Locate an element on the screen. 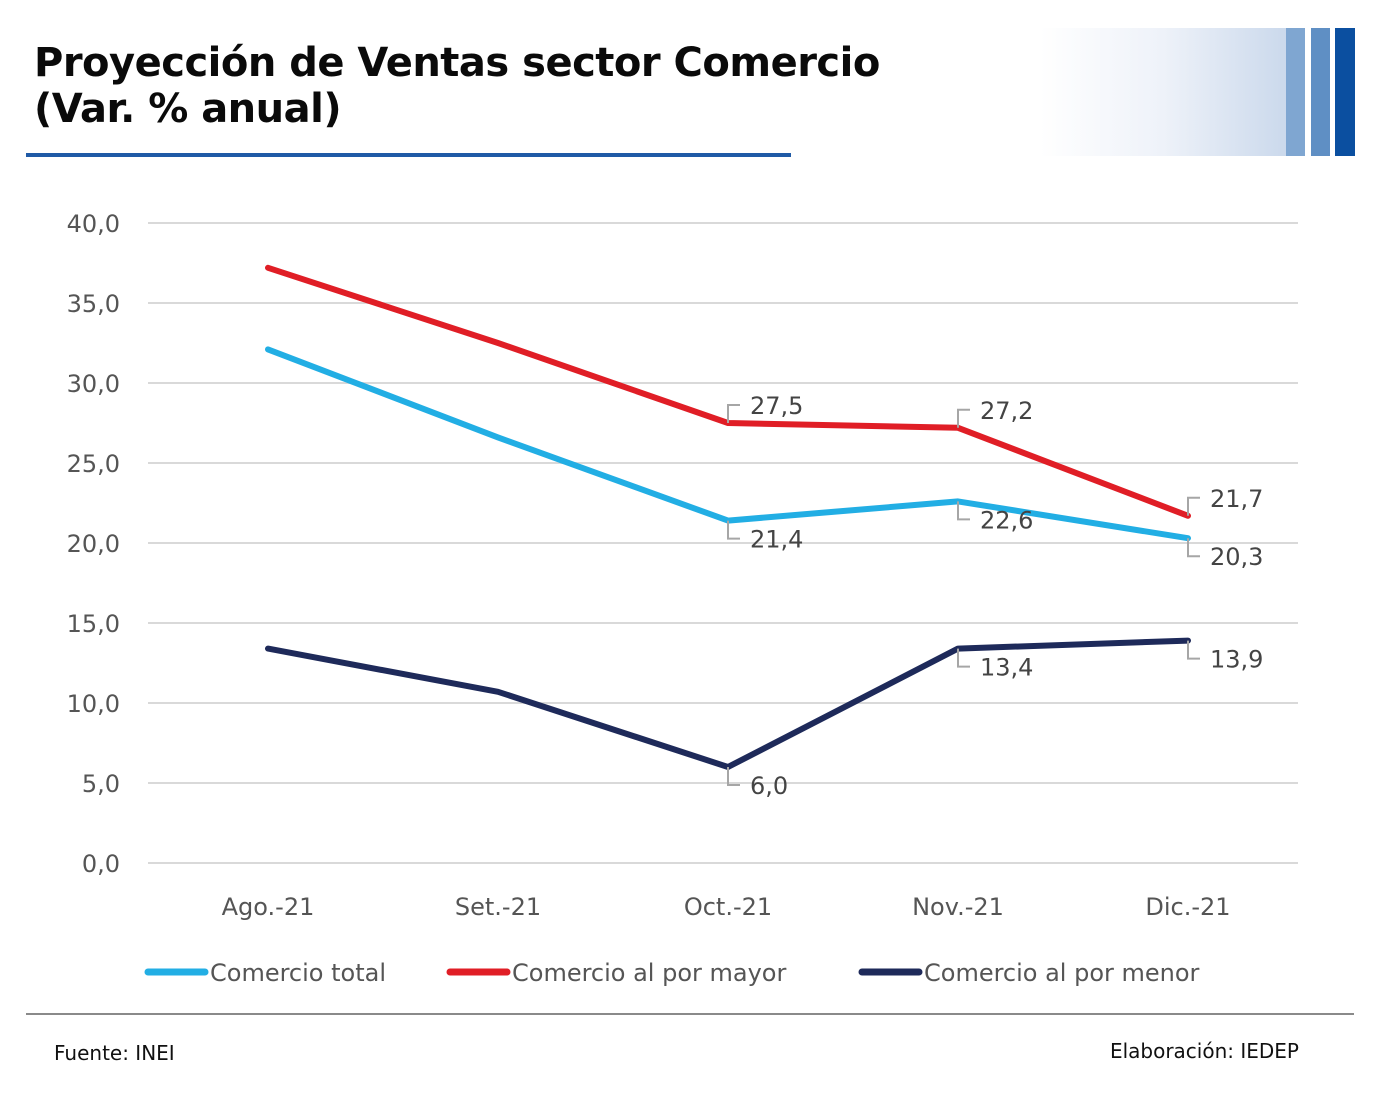 The height and width of the screenshot is (1112, 1376). chart-title-line2: (Var. % anual) is located at coordinates (188, 109).